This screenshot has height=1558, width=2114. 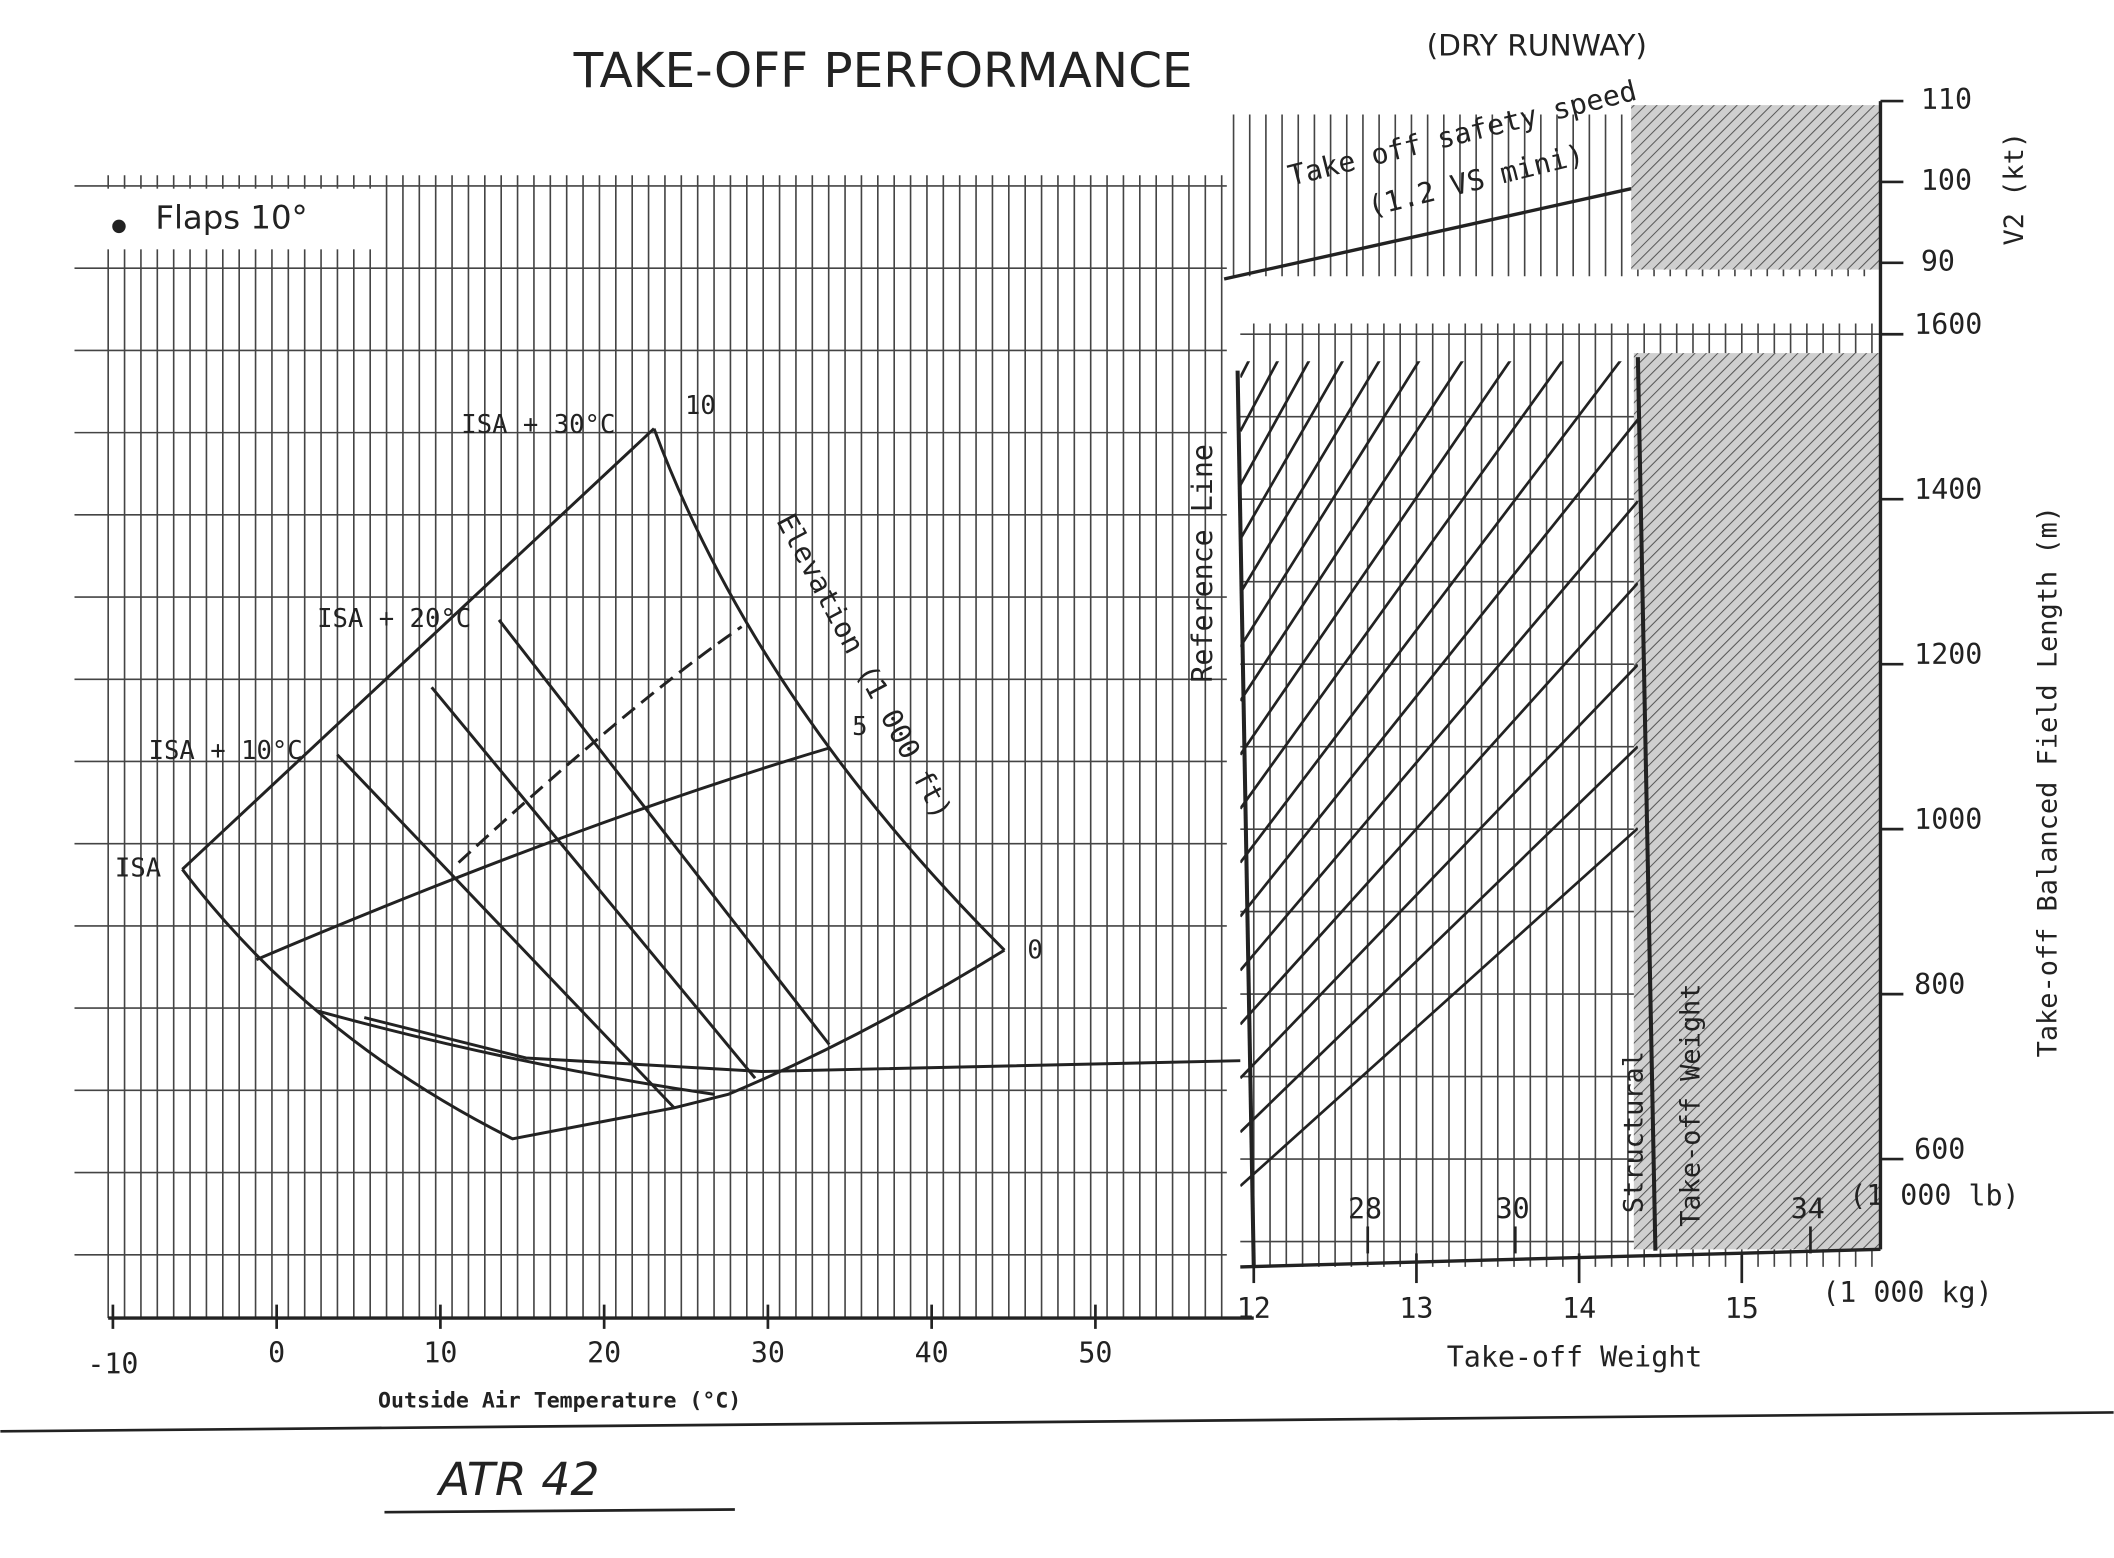 I want to click on footer-label: ATR 42, so click(x=518, y=1479).